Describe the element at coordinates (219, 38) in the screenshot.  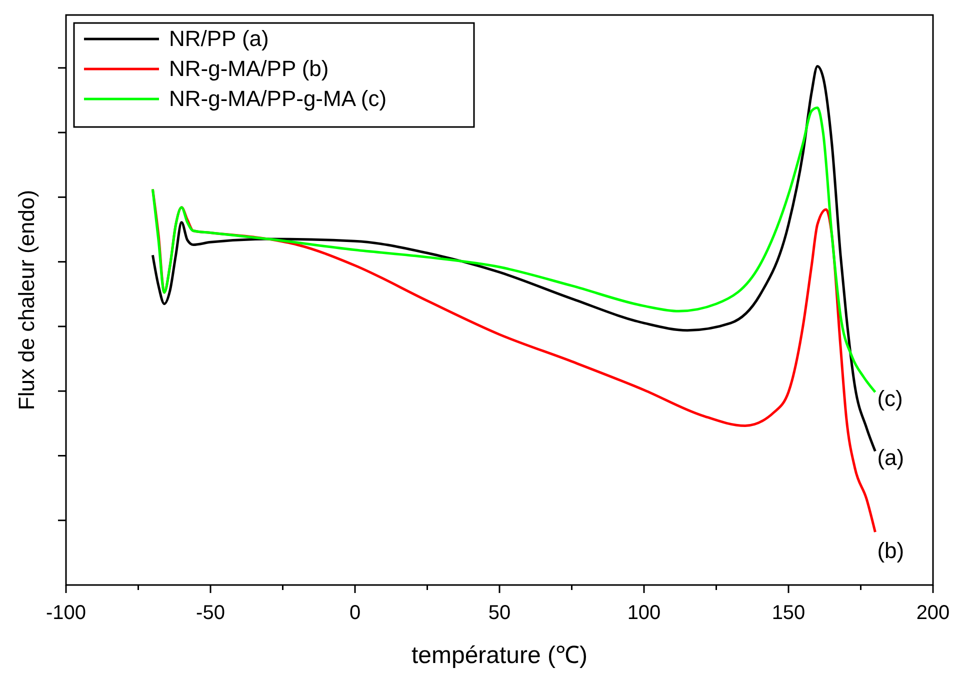
I see `legend-label: NR/PP (a)` at that location.